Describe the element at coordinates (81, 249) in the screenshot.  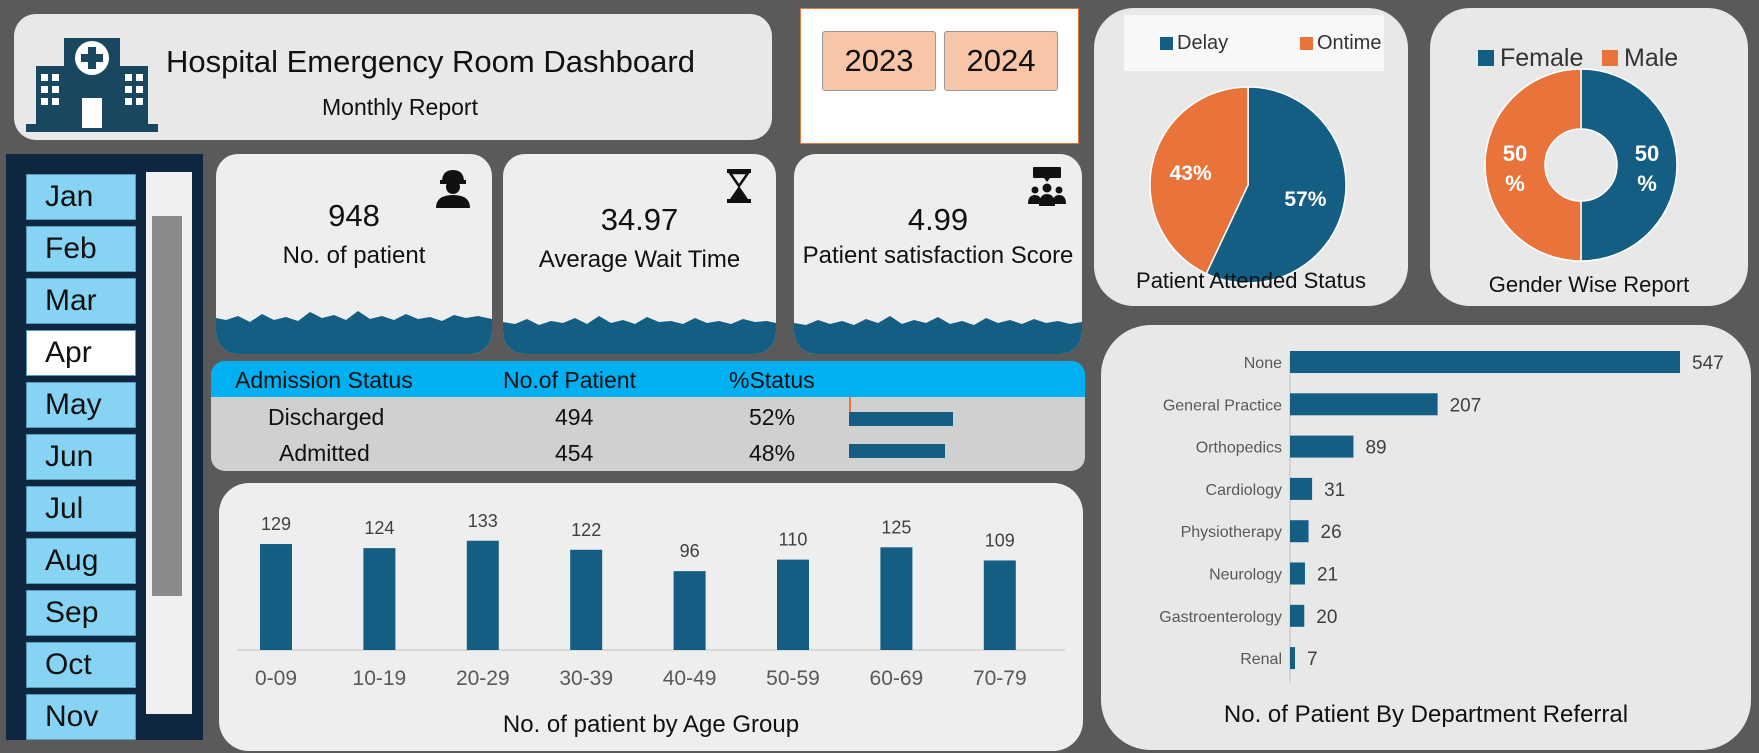
I see `month-button-feb: Feb` at that location.